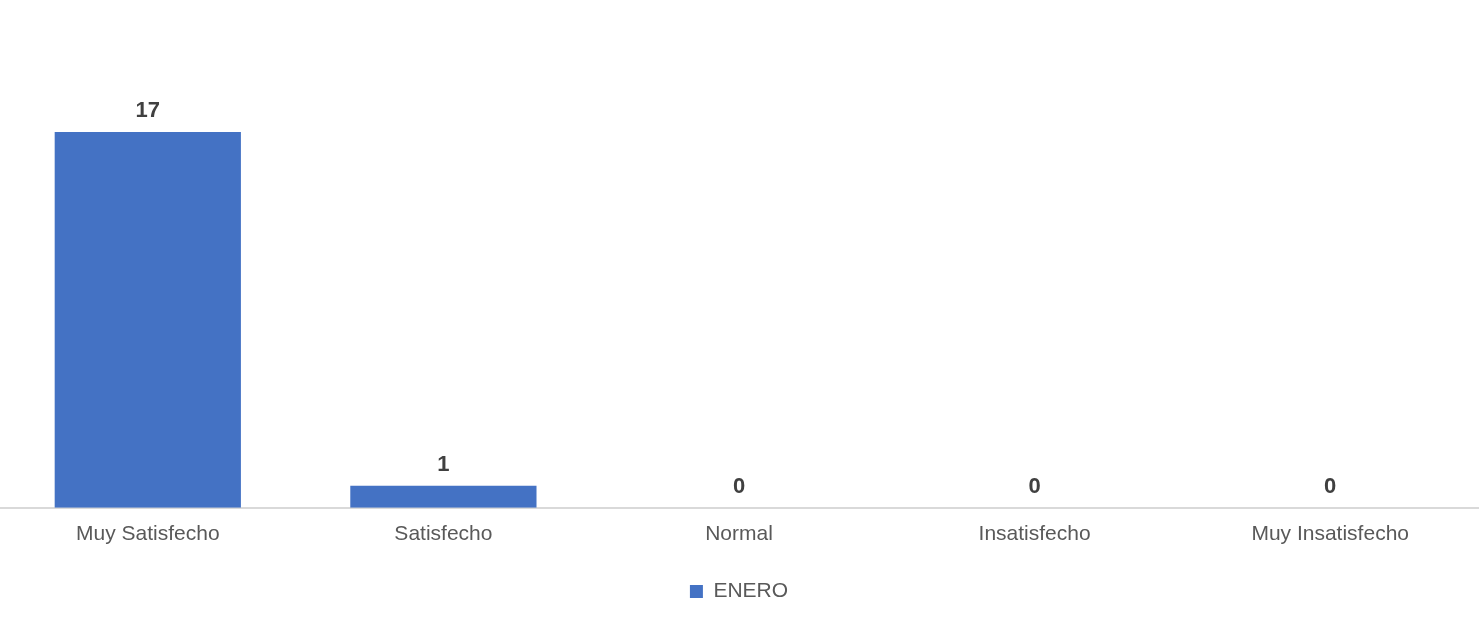  Describe the element at coordinates (751, 590) in the screenshot. I see `legend-label: ENERO` at that location.